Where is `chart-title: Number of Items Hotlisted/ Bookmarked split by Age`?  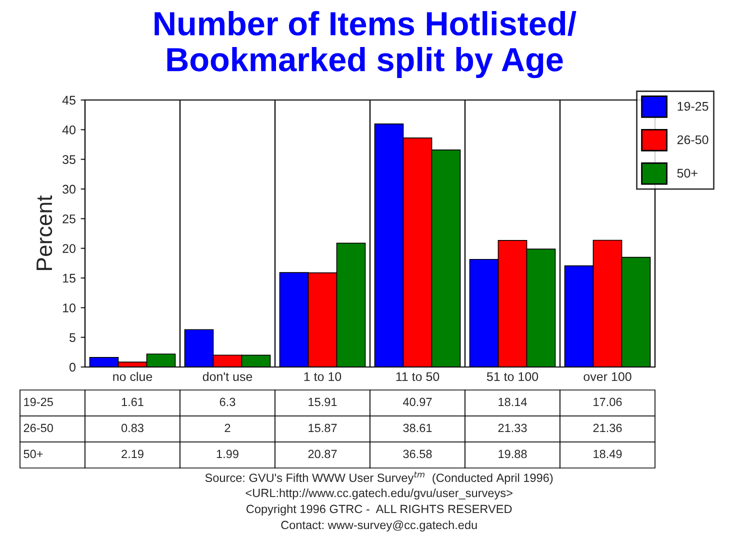
chart-title: Number of Items Hotlisted/ Bookmarked split by Age is located at coordinates (365, 44).